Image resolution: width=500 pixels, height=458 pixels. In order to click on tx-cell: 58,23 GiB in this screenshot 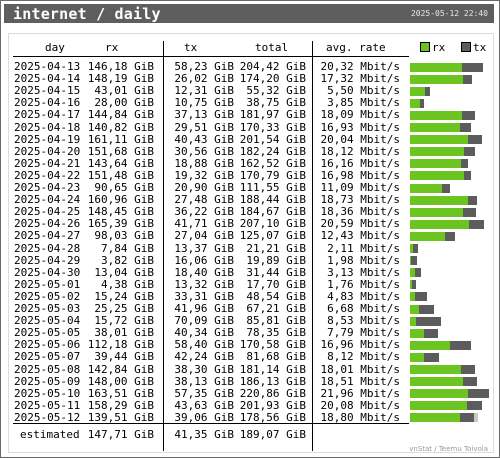, I will do `click(204, 66)`.